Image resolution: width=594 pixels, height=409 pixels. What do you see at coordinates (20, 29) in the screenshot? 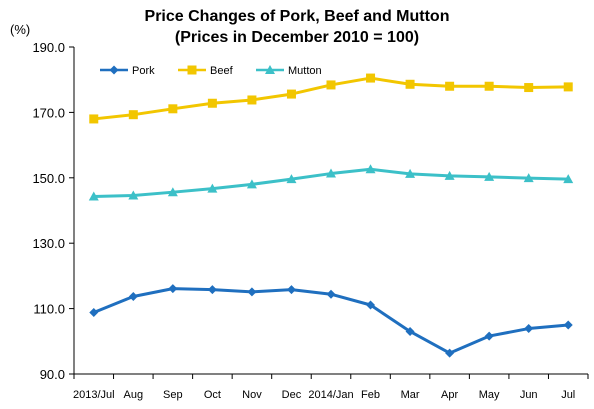
I see `y-axis-unit-label: (%)` at bounding box center [20, 29].